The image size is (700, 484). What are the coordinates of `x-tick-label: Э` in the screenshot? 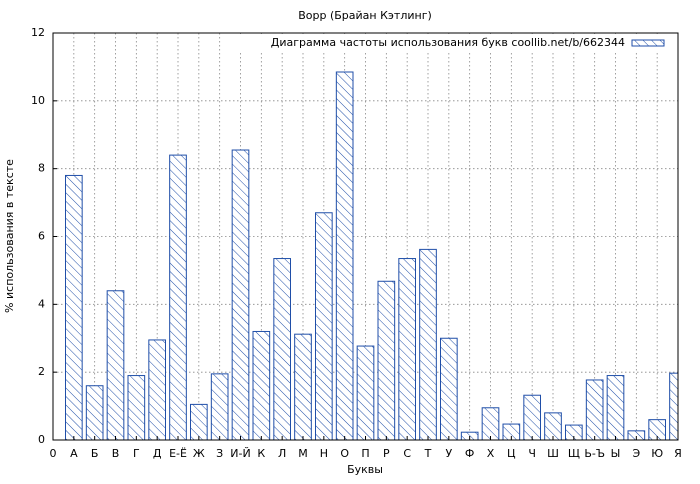 It's located at (636, 453).